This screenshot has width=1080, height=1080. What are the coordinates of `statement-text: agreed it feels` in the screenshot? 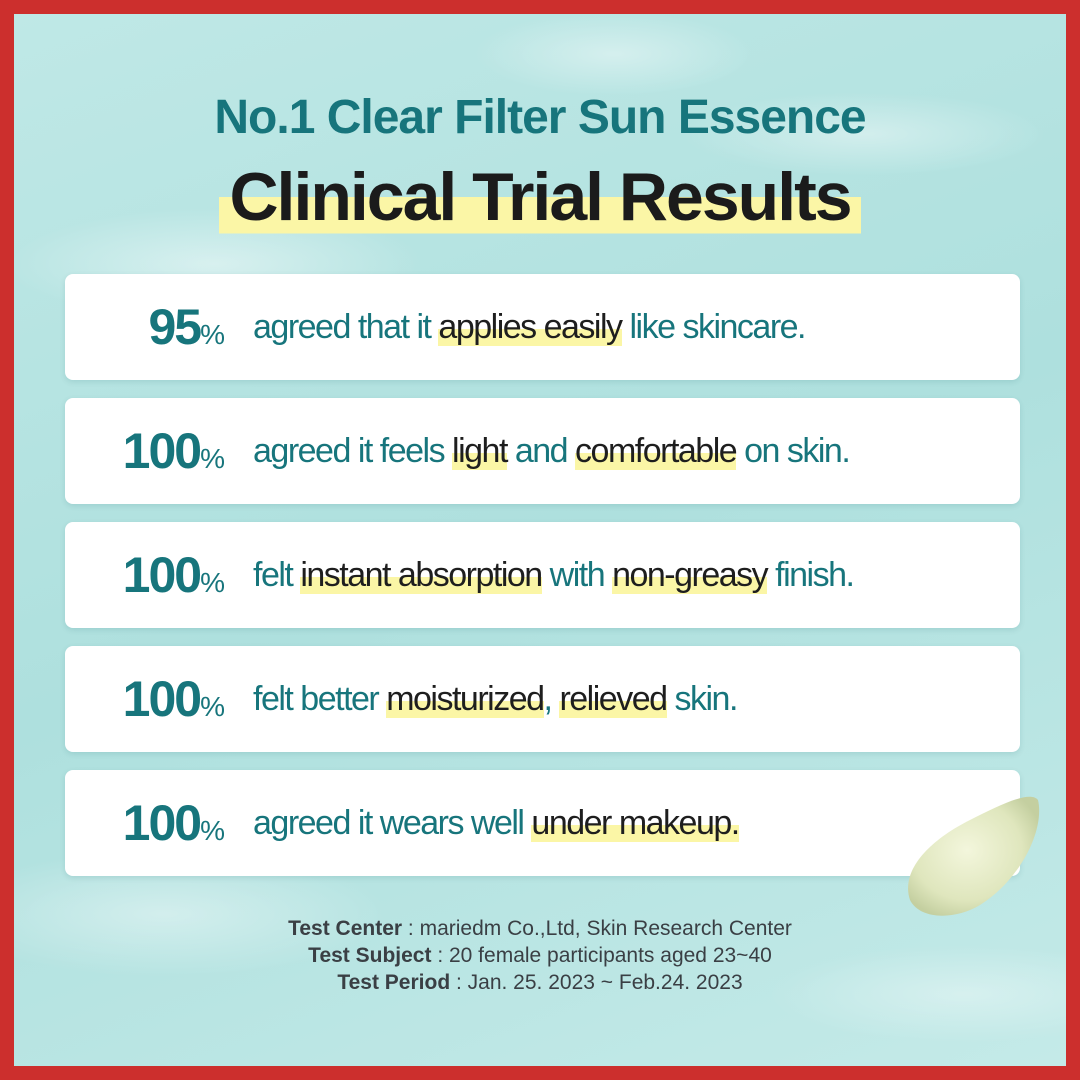 It's located at (353, 450).